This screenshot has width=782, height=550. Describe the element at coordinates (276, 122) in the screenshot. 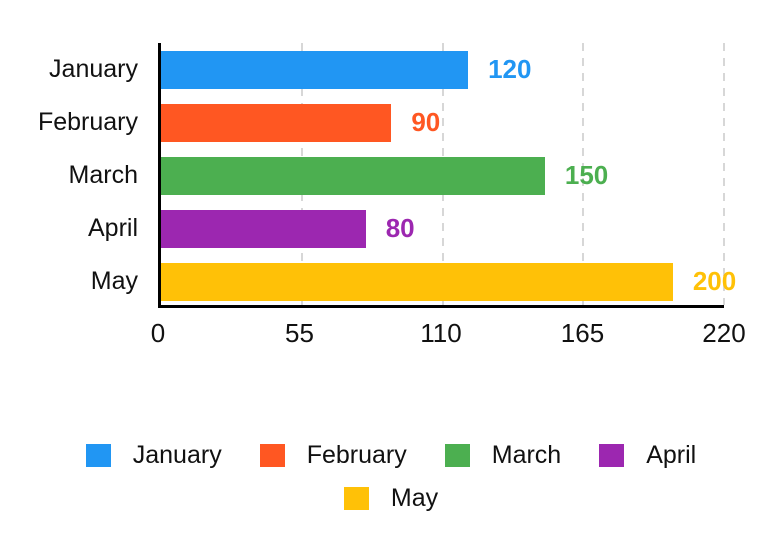

I see `bar-february` at that location.